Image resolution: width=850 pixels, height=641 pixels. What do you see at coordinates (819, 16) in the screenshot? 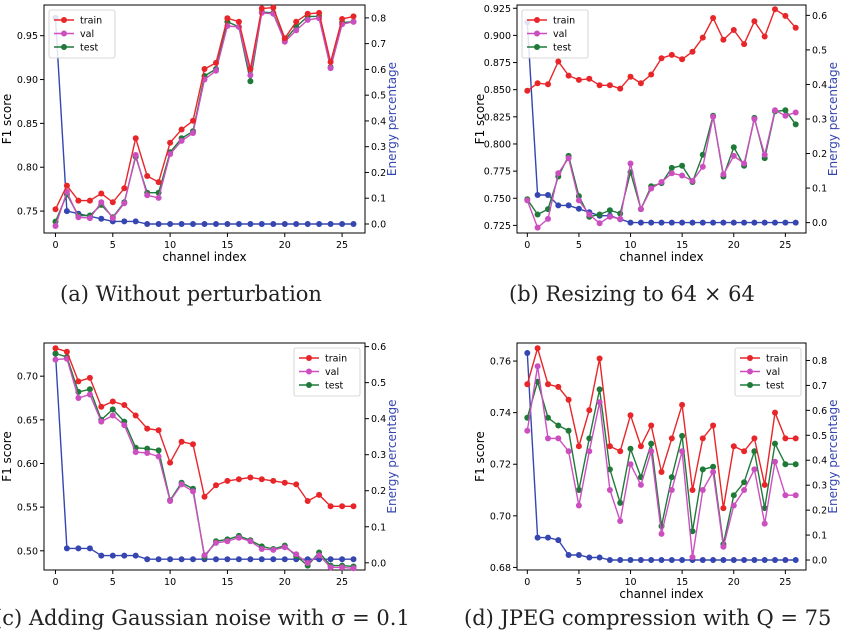
I see `y2-tick-label: 0.6` at bounding box center [819, 16].